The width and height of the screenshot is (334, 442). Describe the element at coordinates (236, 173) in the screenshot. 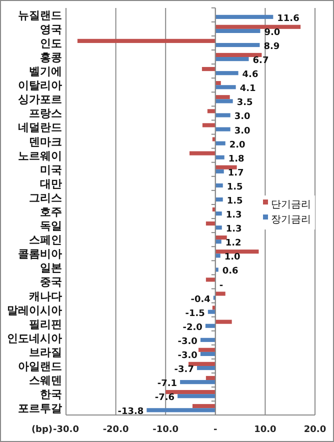

I see `data-label: 1.7` at that location.